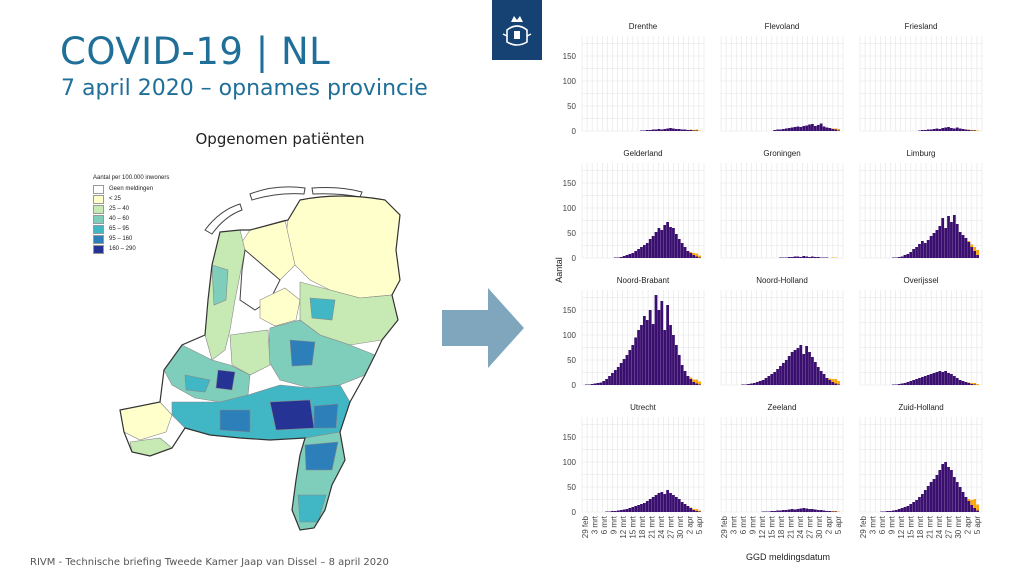  I want to click on legend-label: 95 – 160, so click(121, 239).